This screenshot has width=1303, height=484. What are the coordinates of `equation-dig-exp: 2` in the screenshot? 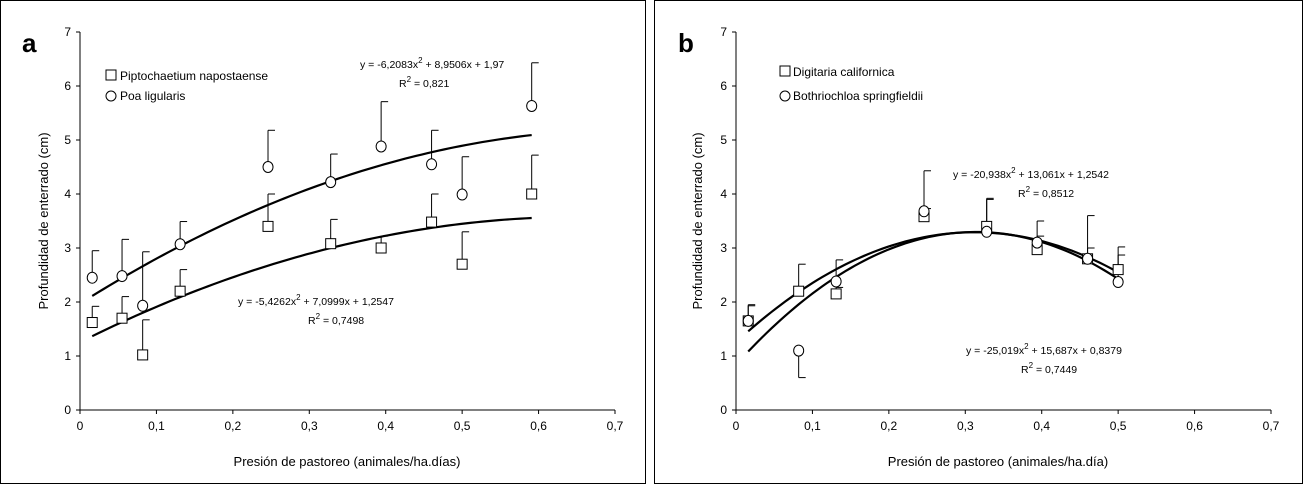 It's located at (1013, 170).